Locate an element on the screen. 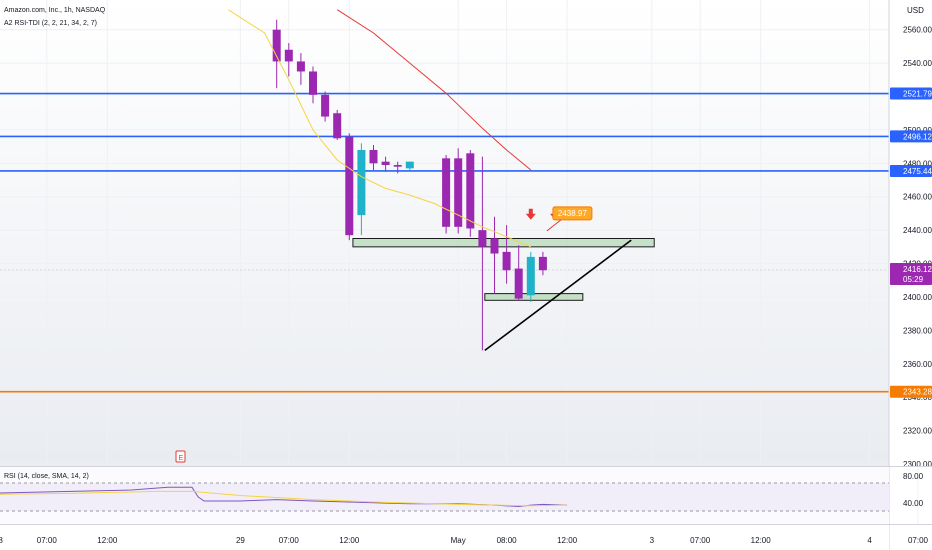  indicator-title: A2 RSI-TDI (2, 2, 21, 34, 2, 7) is located at coordinates (50, 23).